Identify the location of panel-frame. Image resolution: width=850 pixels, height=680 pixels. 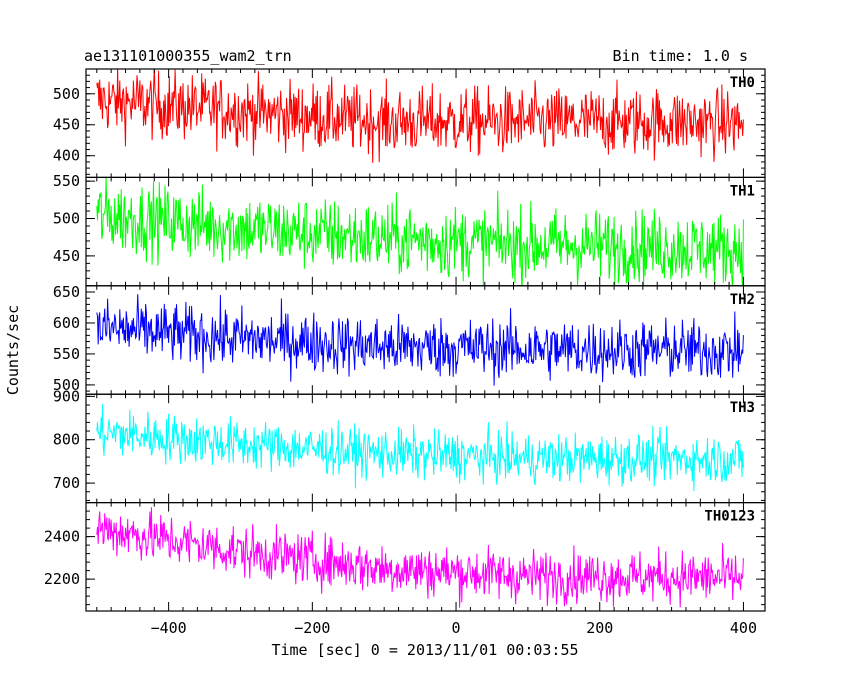
(425, 557).